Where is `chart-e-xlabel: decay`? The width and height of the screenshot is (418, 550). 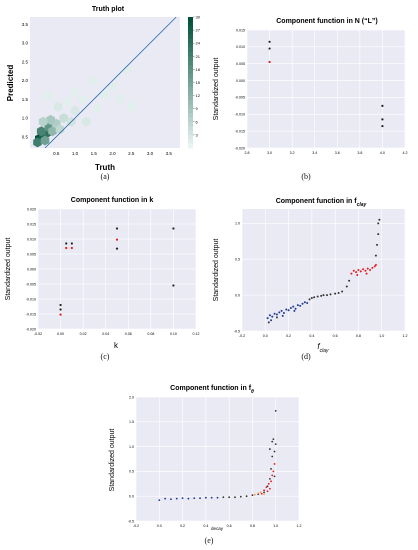 chart-e-xlabel: decay is located at coordinates (217, 528).